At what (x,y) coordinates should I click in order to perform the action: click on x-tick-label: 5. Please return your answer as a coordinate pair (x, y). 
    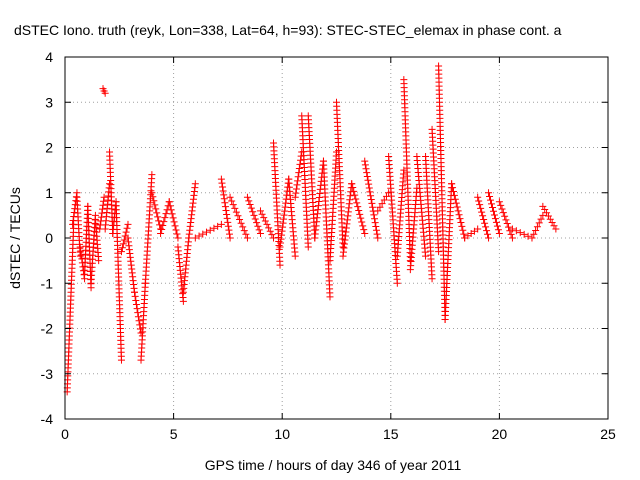
    Looking at the image, I should click on (174, 434).